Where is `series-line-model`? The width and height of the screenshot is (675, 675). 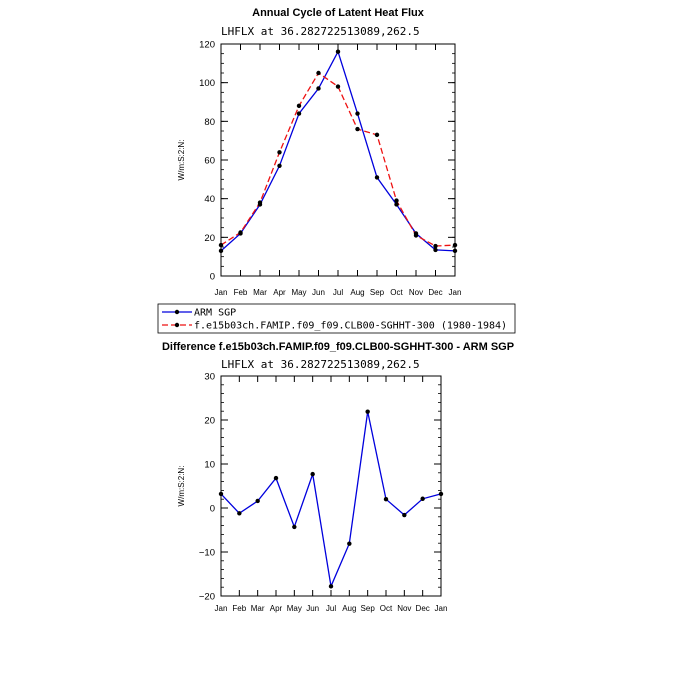 series-line-model is located at coordinates (338, 159).